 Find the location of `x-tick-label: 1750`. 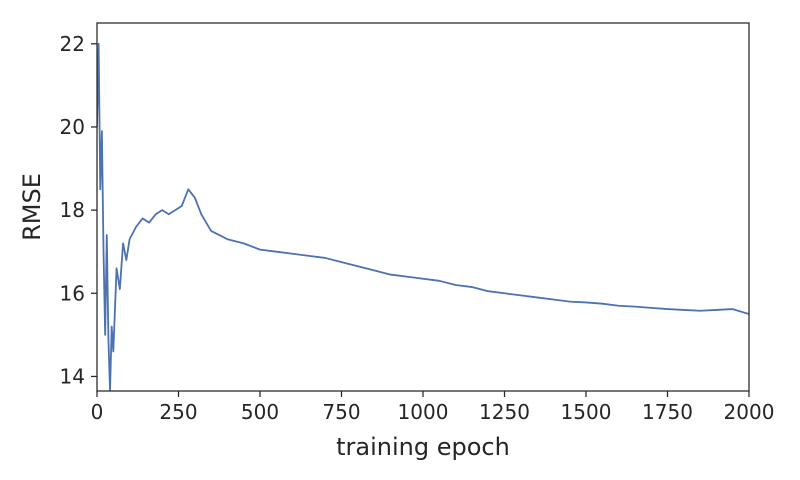

x-tick-label: 1750 is located at coordinates (667, 412).